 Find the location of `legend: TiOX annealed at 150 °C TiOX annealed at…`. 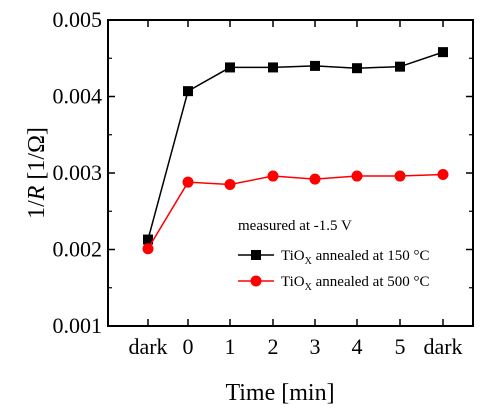

legend: TiOX annealed at 150 °C TiOX annealed at… is located at coordinates (334, 270).